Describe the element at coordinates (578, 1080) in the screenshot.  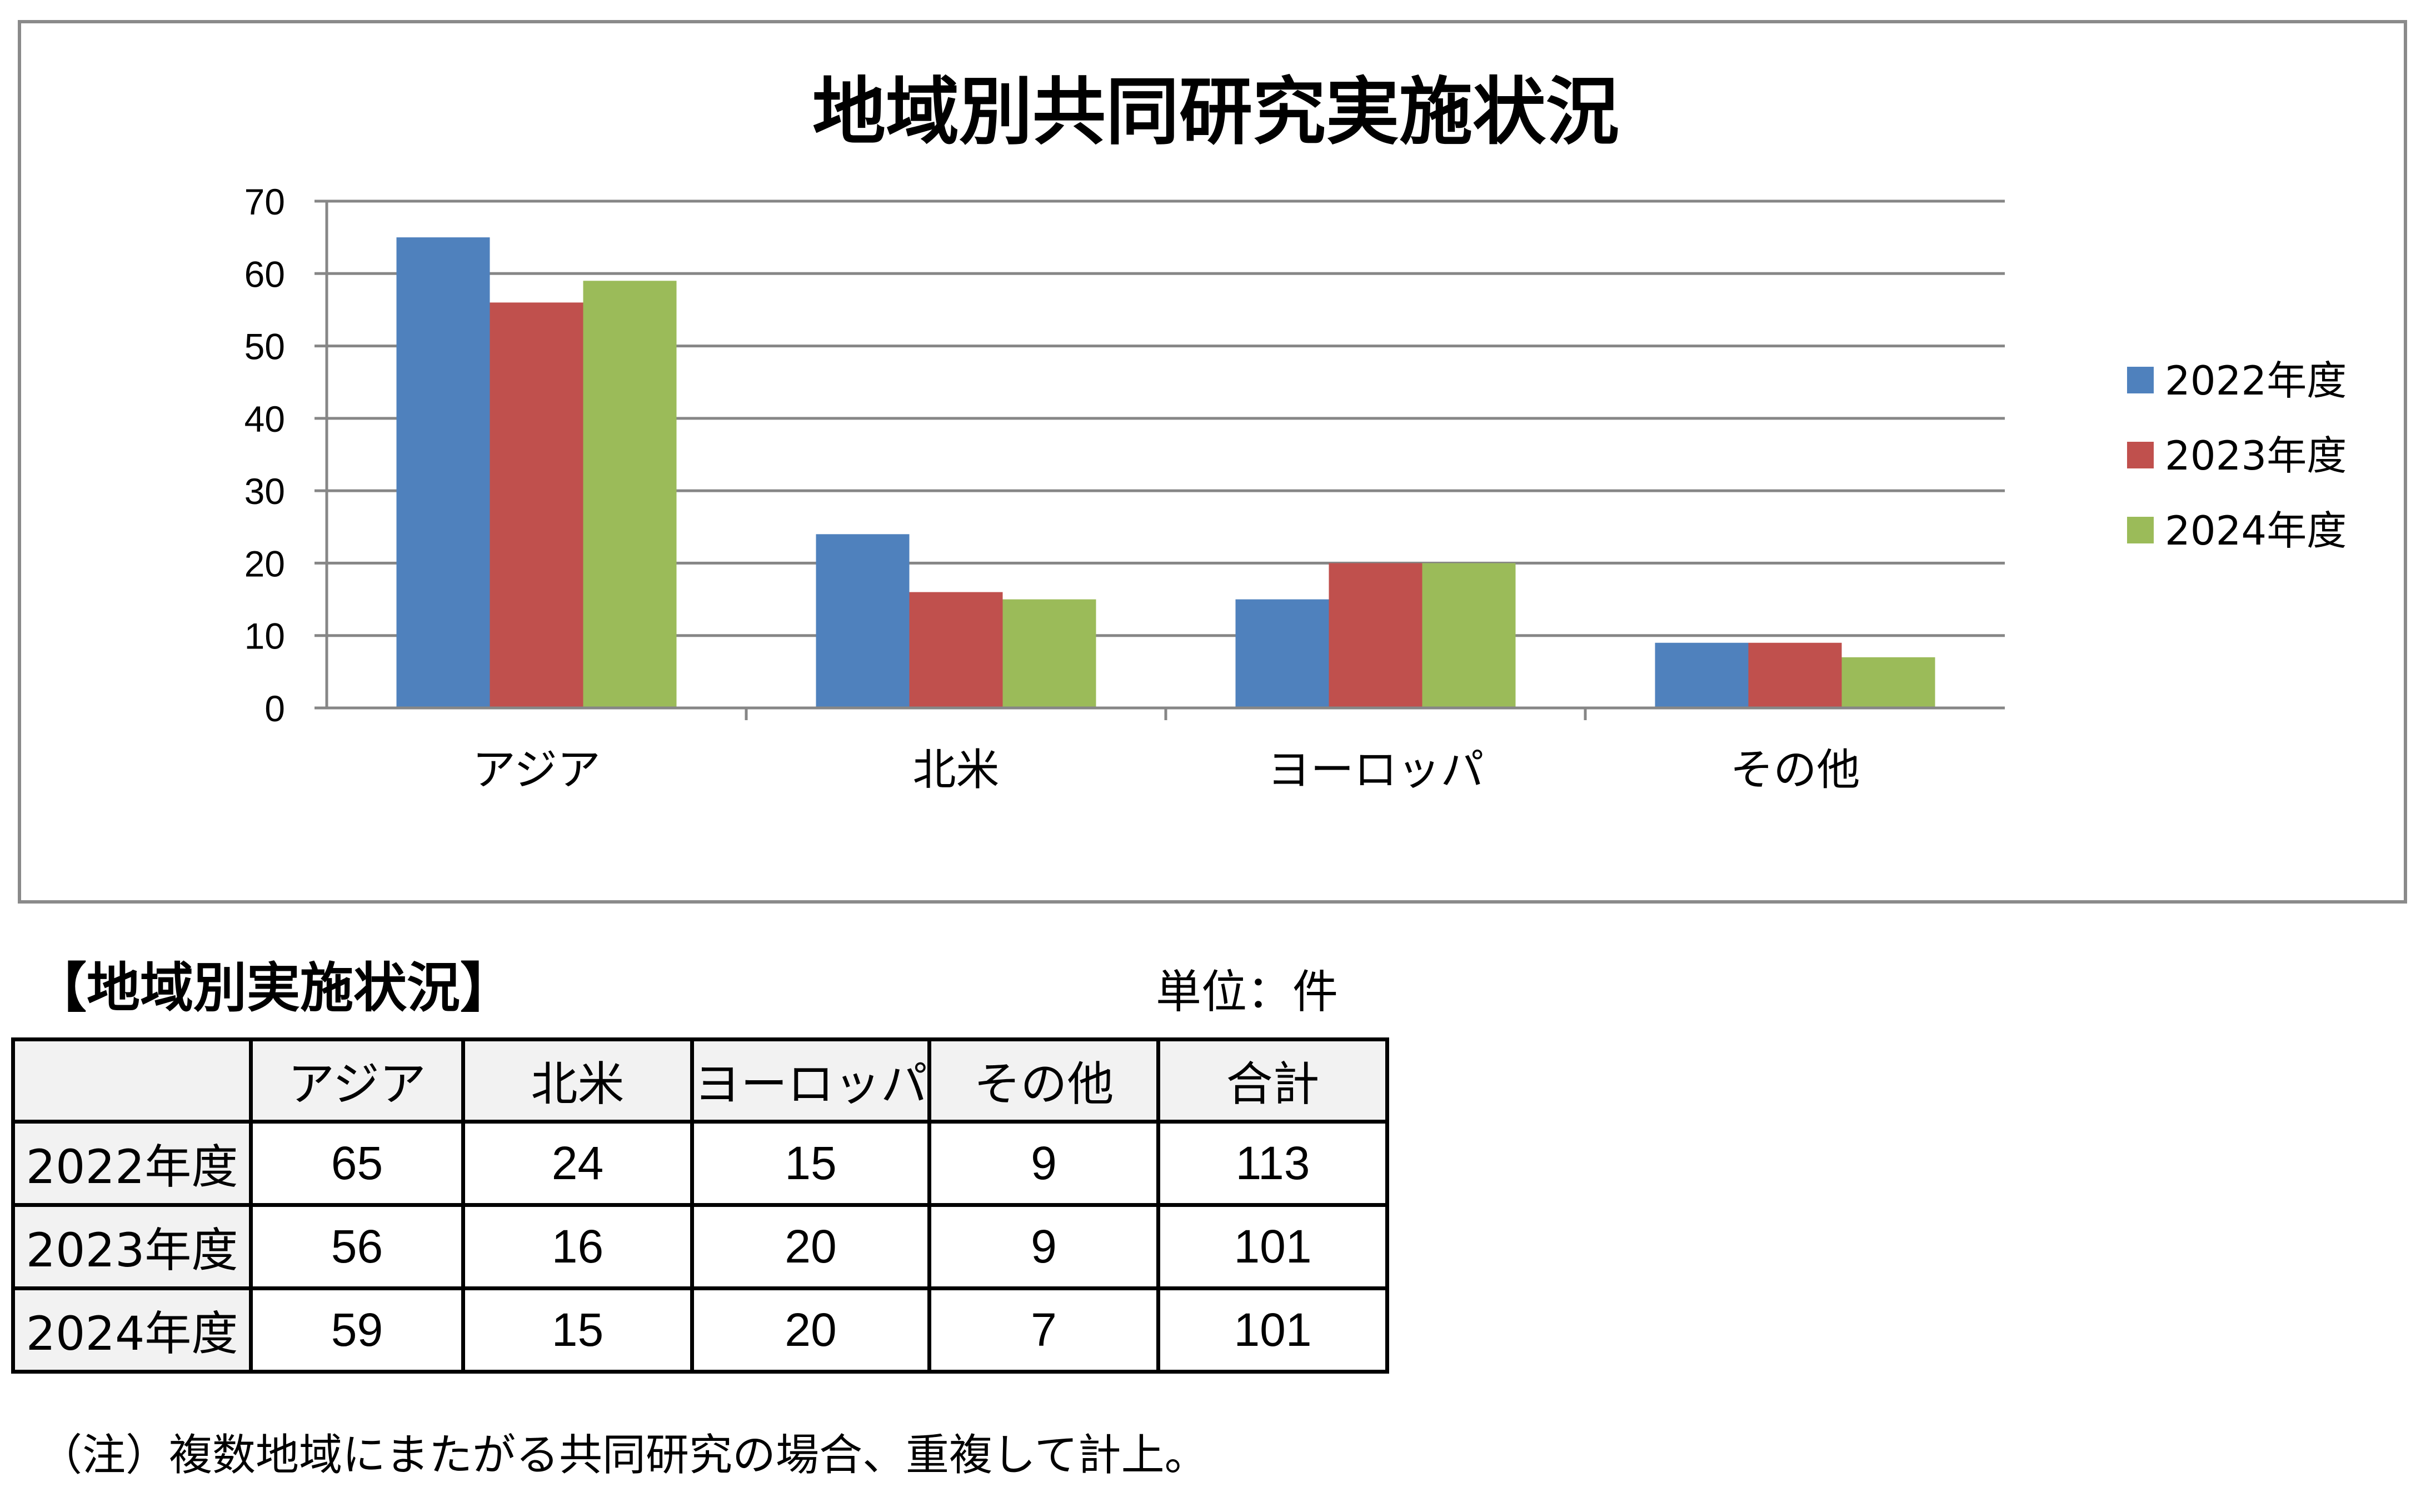
I see `header-north-america: 北米` at that location.